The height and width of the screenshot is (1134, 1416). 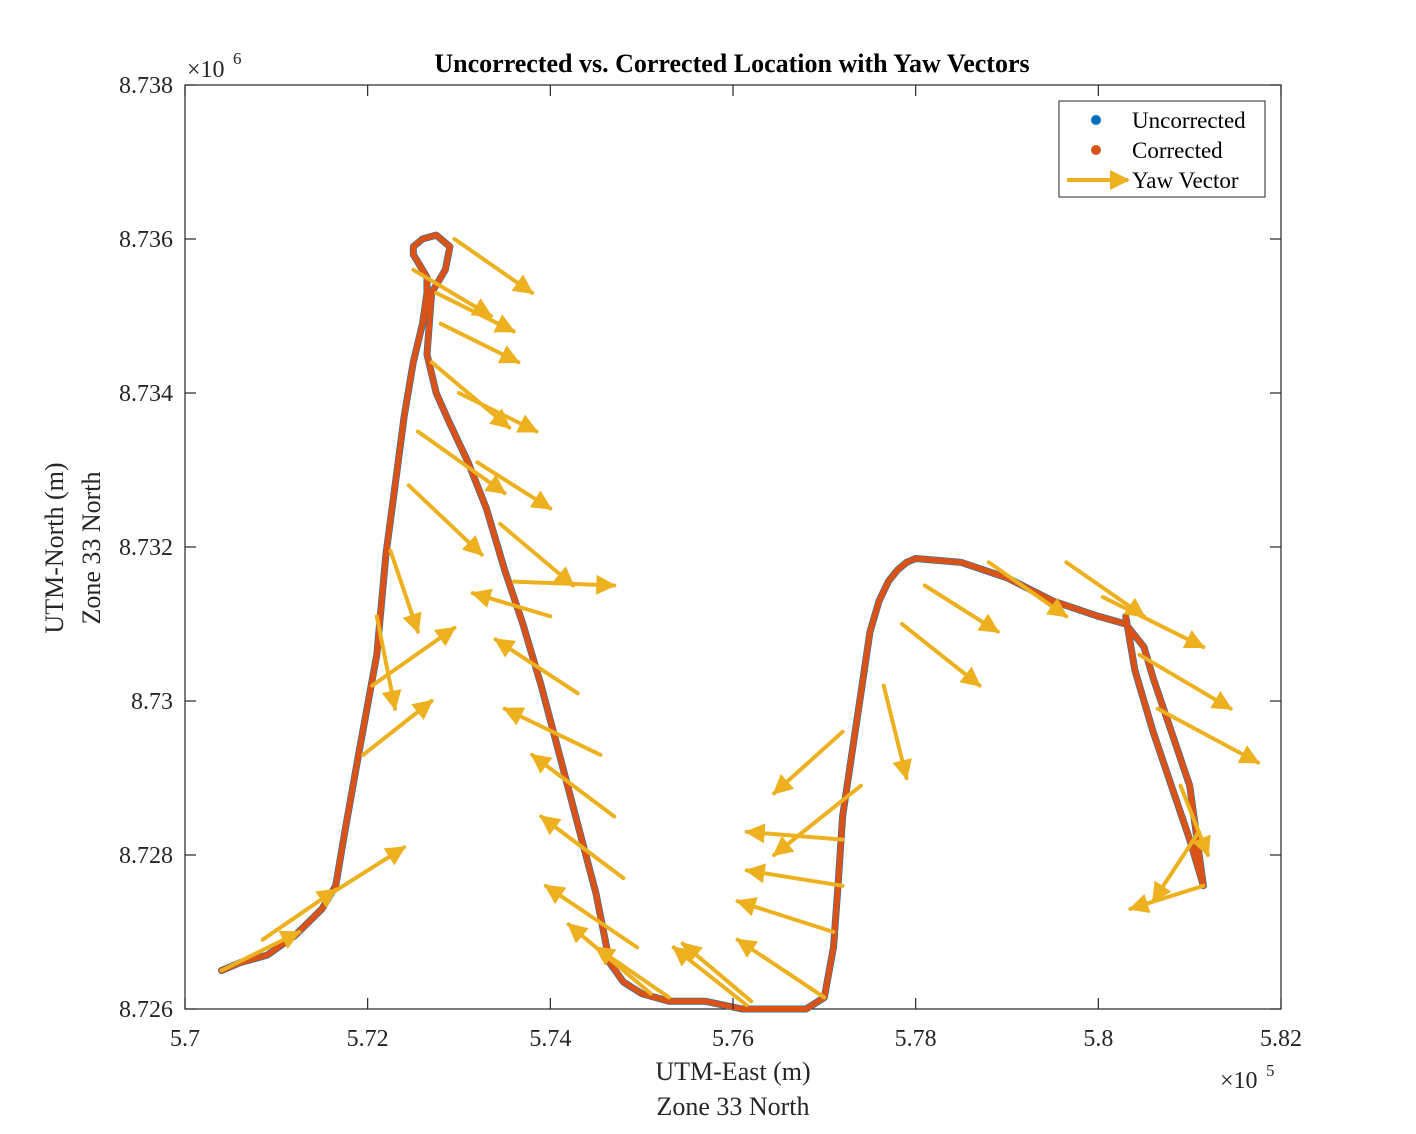 What do you see at coordinates (146, 394) in the screenshot?
I see `y-tick-label: 8.734` at bounding box center [146, 394].